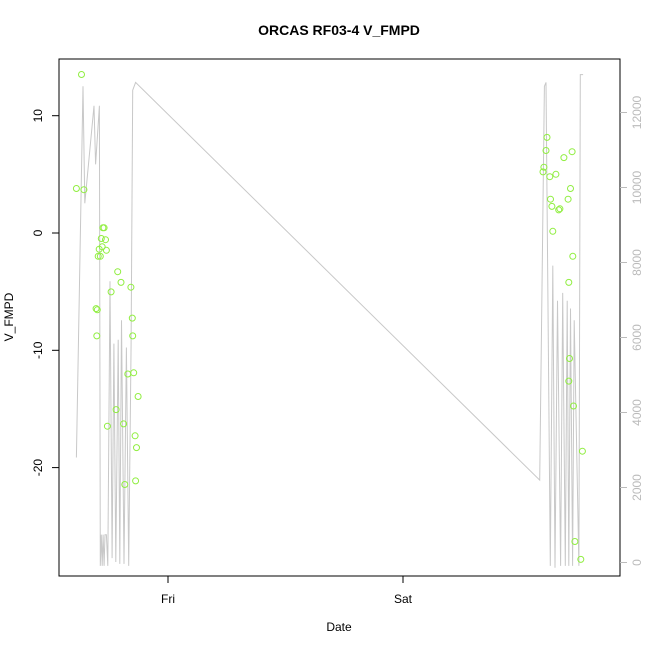 The image size is (650, 650). What do you see at coordinates (637, 112) in the screenshot?
I see `y2-tick-label-12000: 12000` at bounding box center [637, 112].